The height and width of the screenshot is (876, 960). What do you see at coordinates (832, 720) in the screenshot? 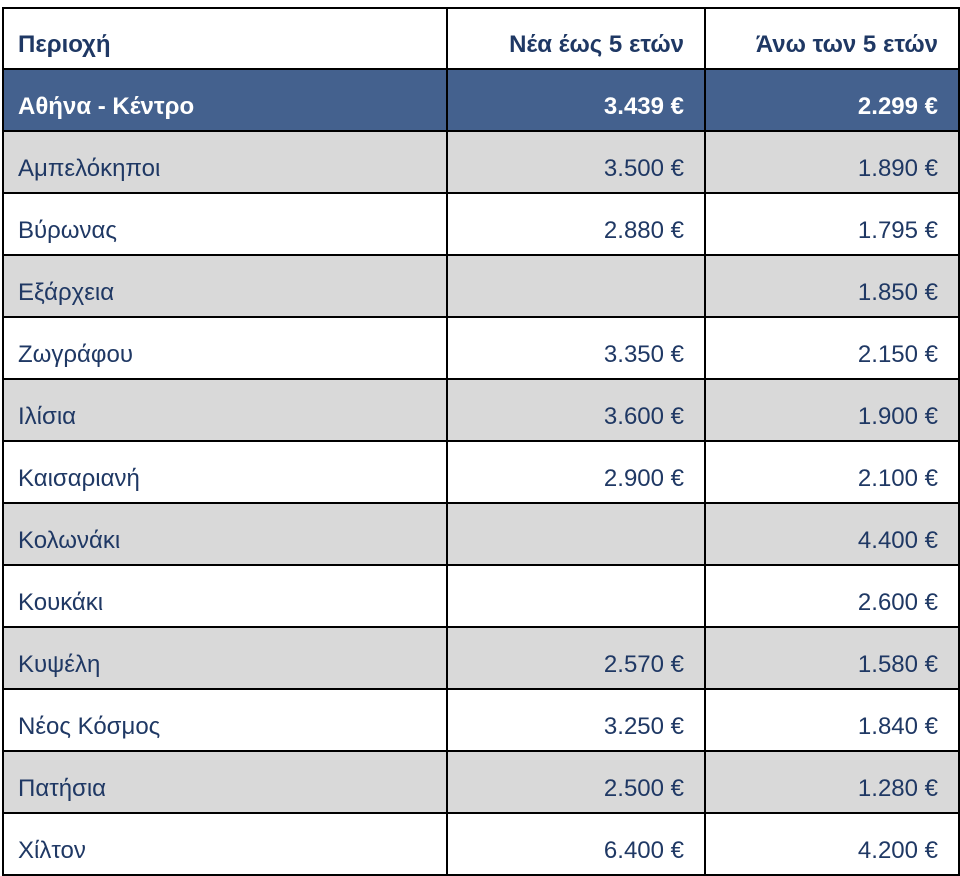
I see `price-old-cell: 1.840 €` at bounding box center [832, 720].